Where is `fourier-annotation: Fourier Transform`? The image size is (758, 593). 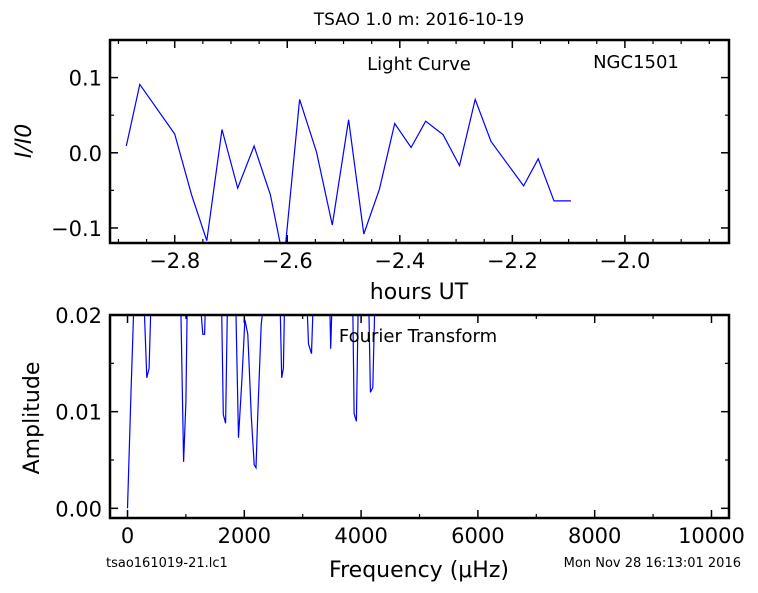 fourier-annotation: Fourier Transform is located at coordinates (418, 336).